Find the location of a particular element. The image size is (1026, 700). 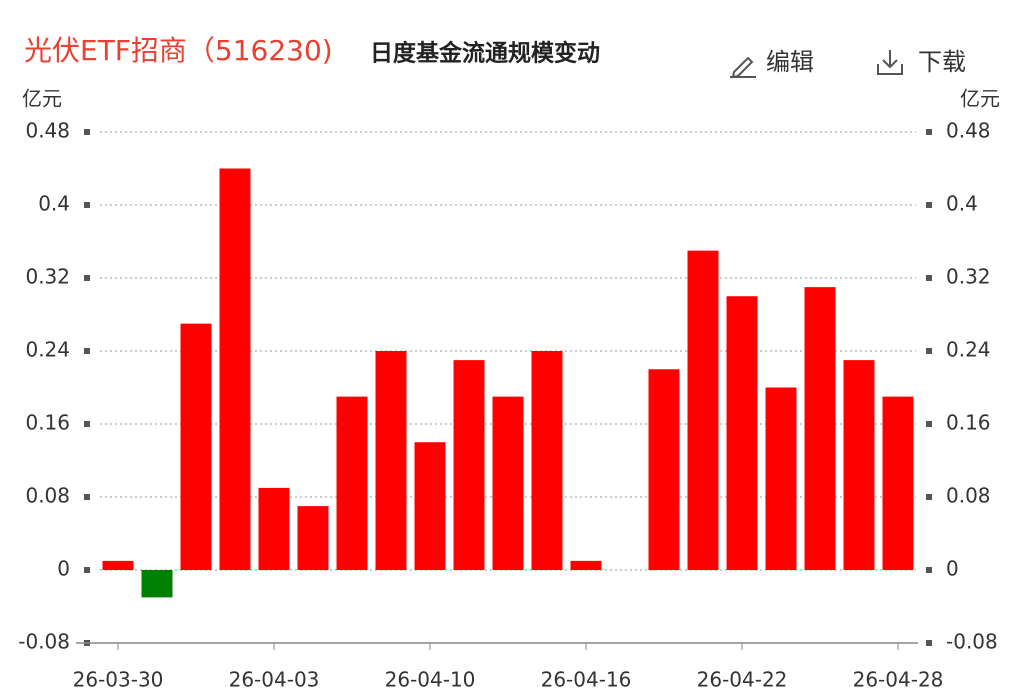

edit-button: 编辑 is located at coordinates (772, 63).